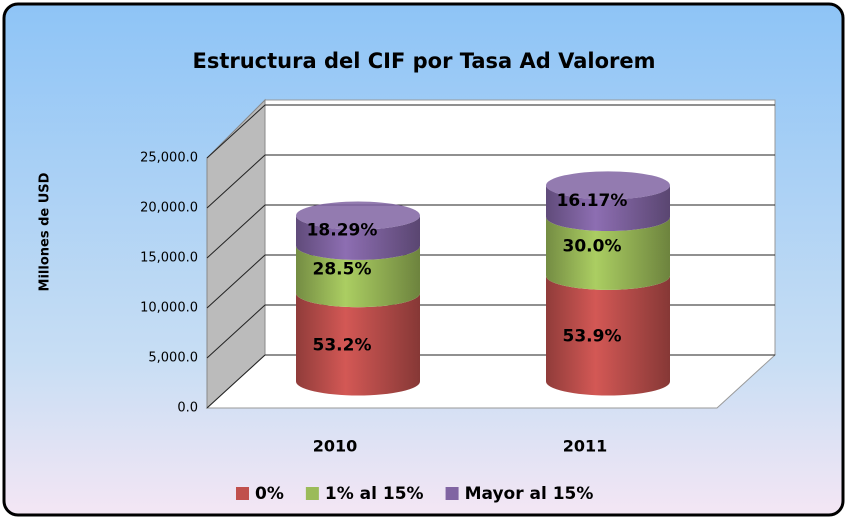 The width and height of the screenshot is (848, 523). What do you see at coordinates (342, 270) in the screenshot?
I see `value-label: 28.5%` at bounding box center [342, 270].